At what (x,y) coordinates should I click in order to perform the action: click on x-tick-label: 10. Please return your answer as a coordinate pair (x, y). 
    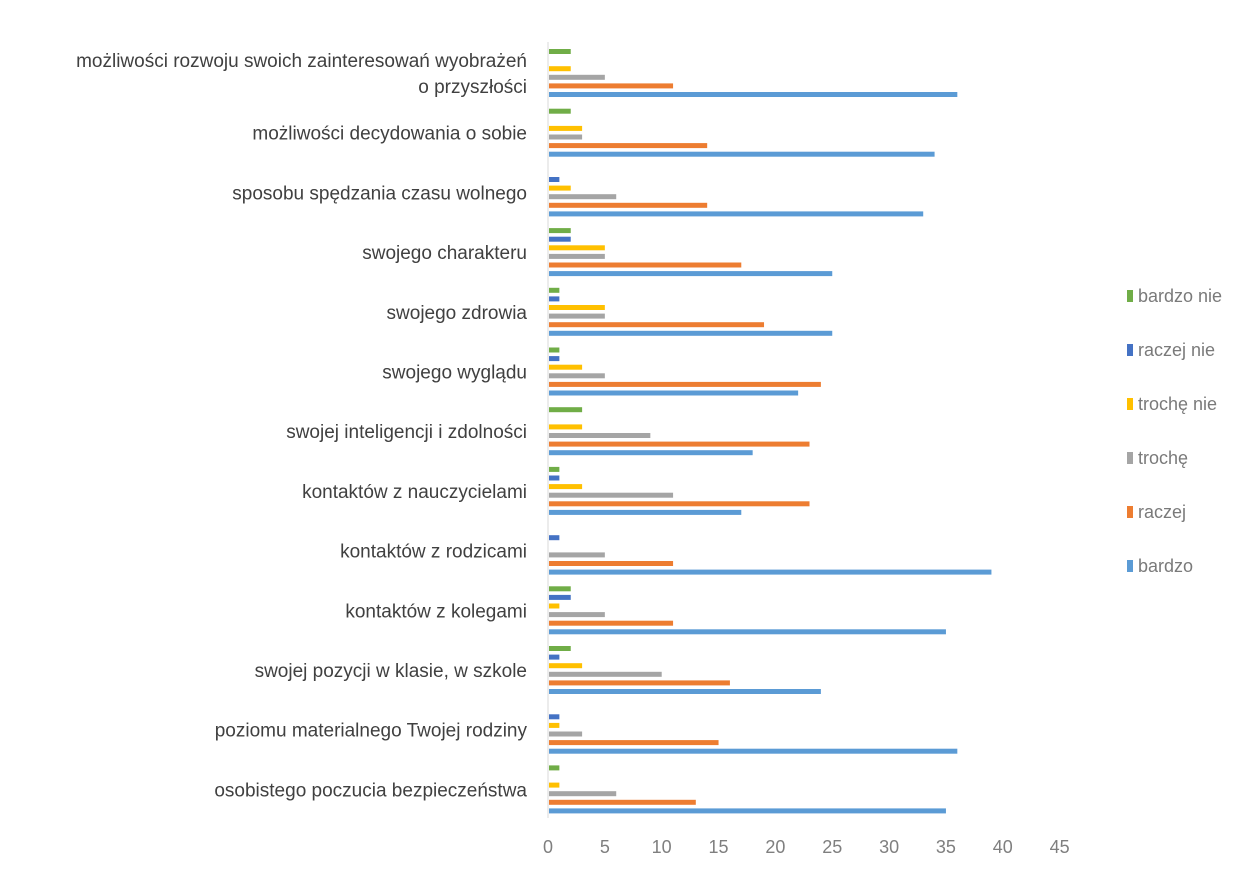
    Looking at the image, I should click on (662, 847).